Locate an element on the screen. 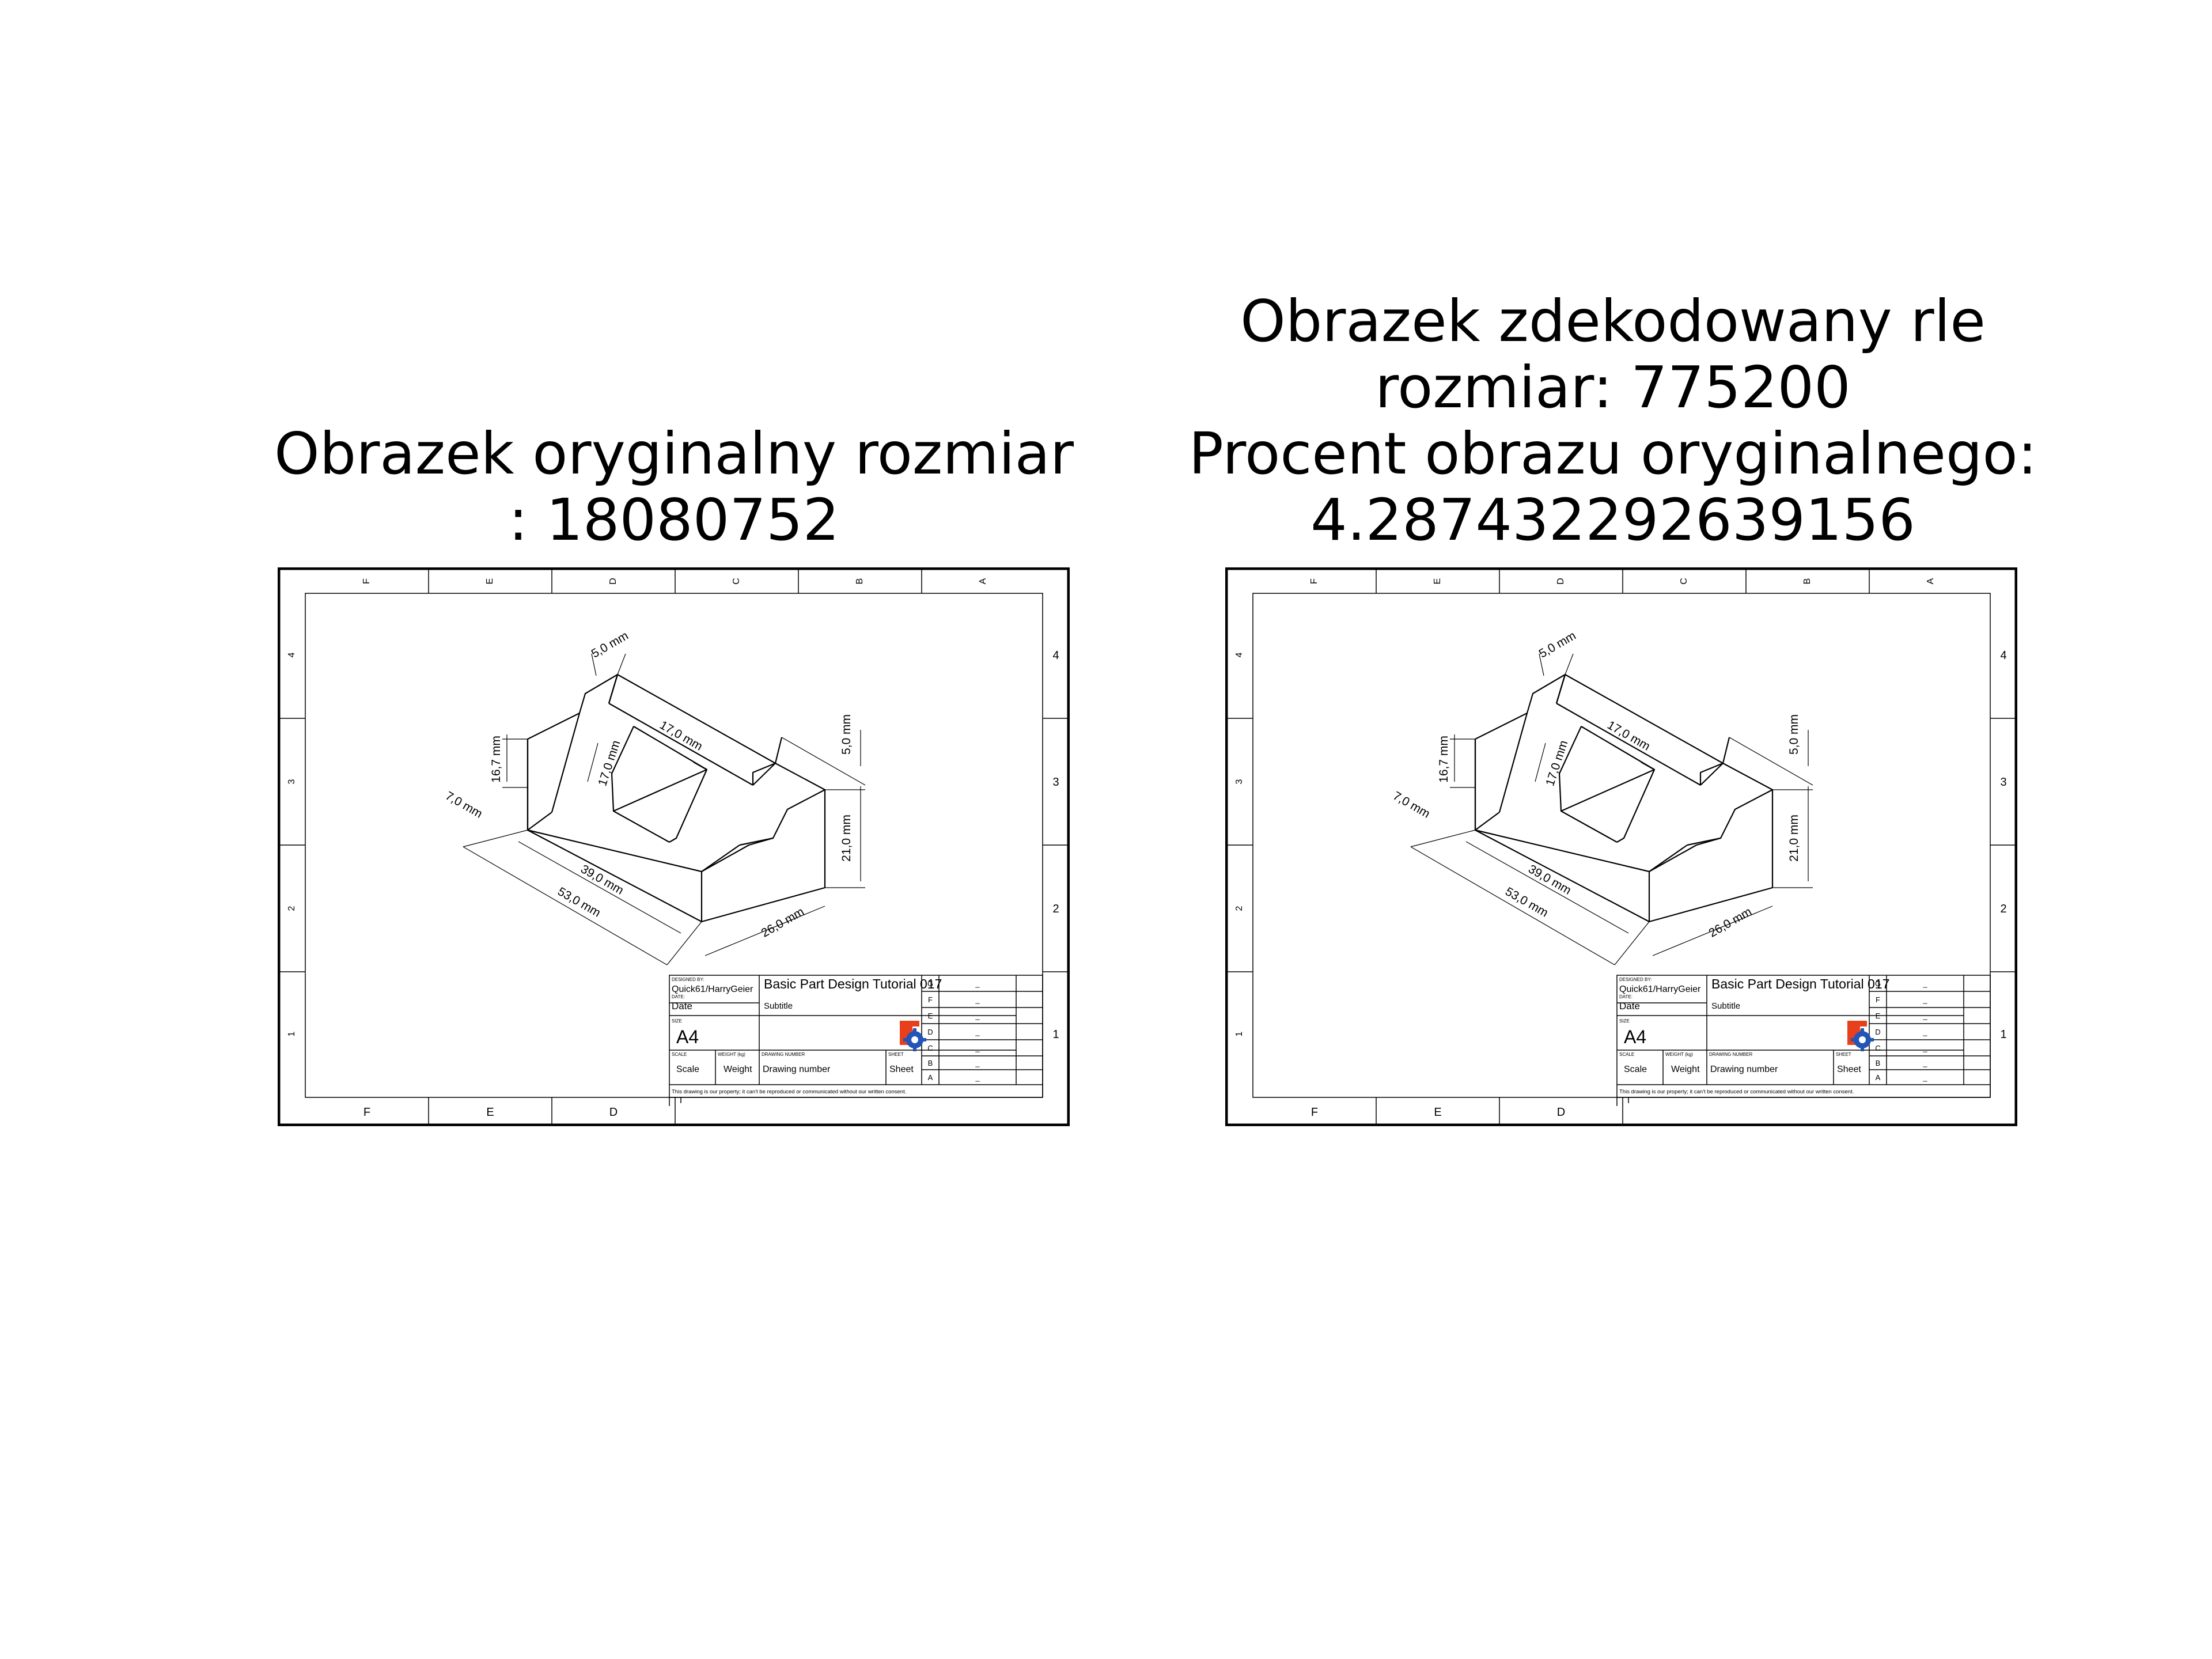 This screenshot has width=2212, height=1659. left-title-line-1: Obrazek oryginalny rozmiar is located at coordinates (674, 453).